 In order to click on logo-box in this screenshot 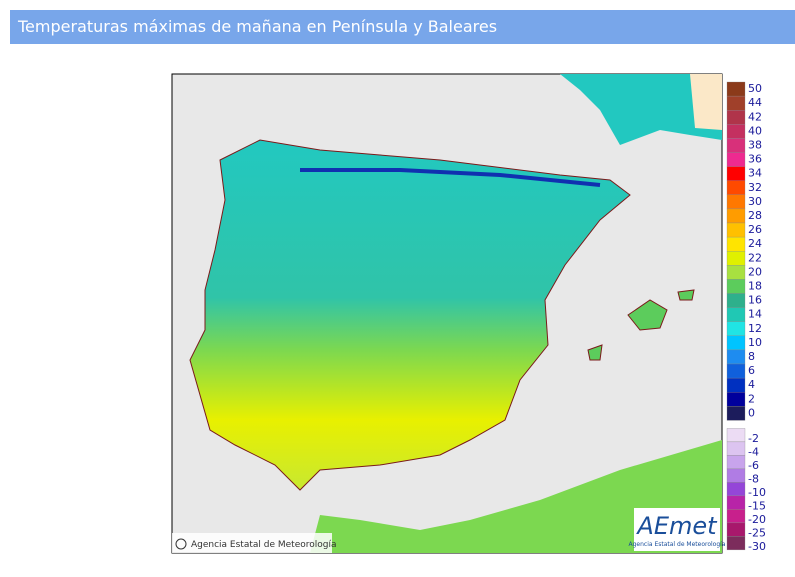, I will do `click(677, 529)`.